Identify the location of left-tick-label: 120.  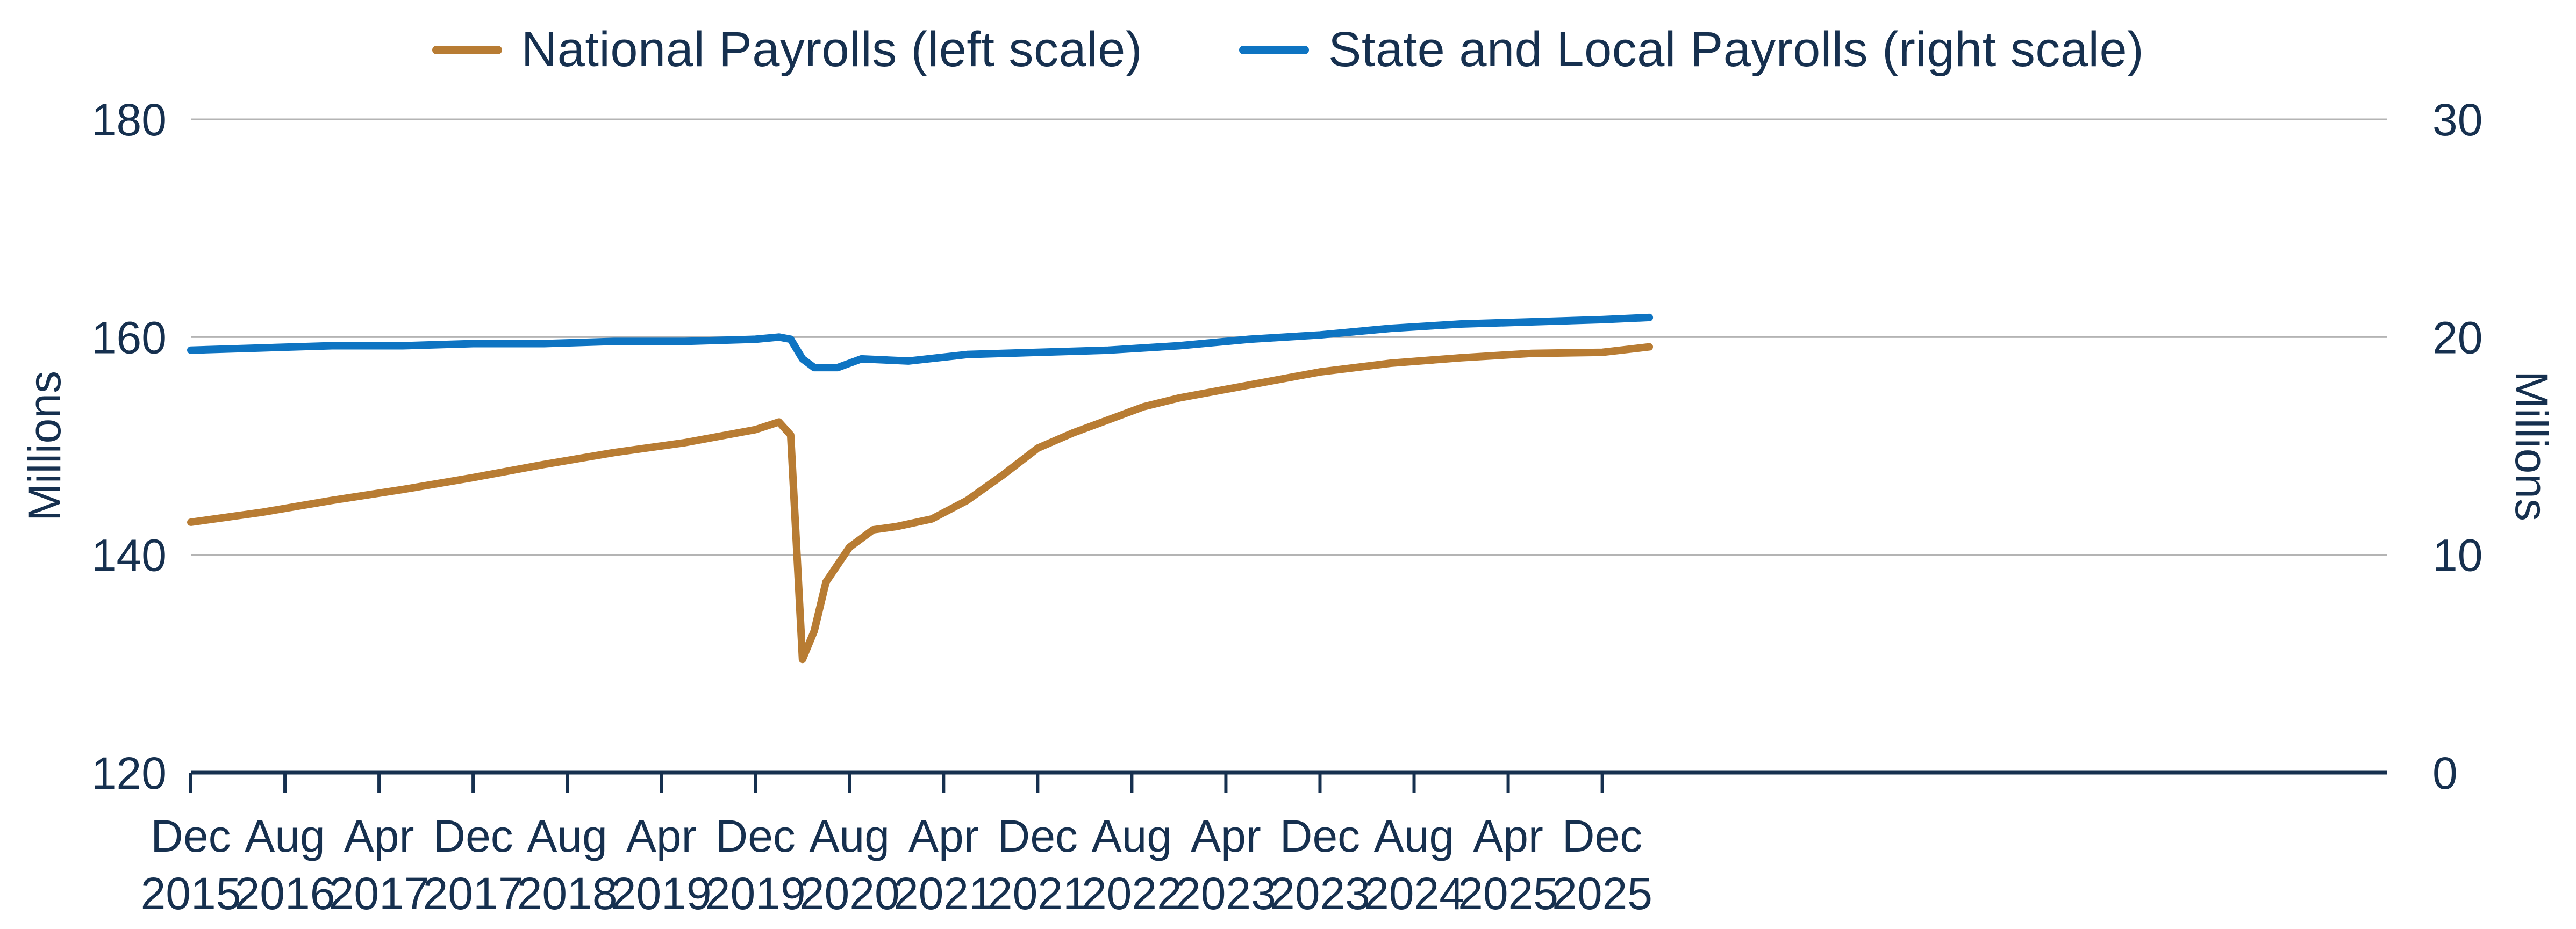
(129, 773).